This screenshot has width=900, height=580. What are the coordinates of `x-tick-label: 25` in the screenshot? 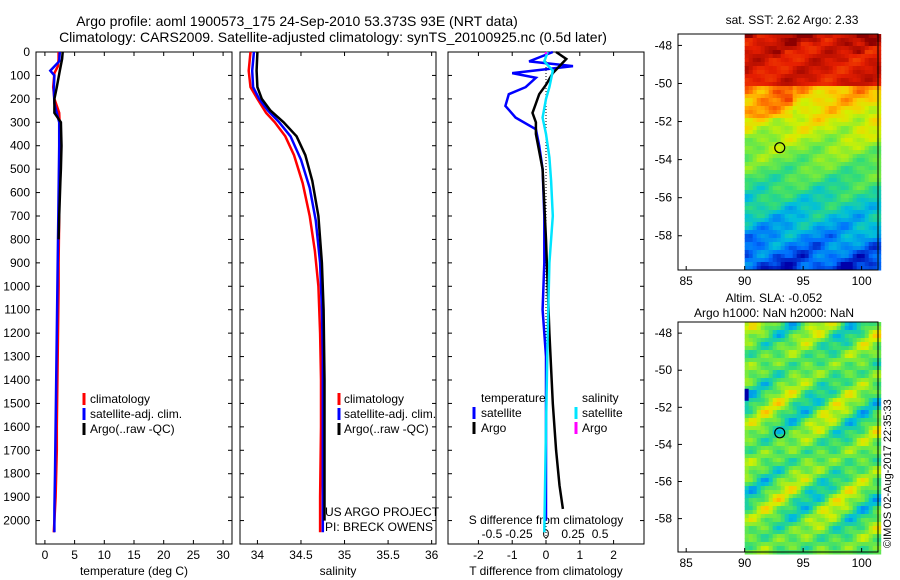 It's located at (194, 555).